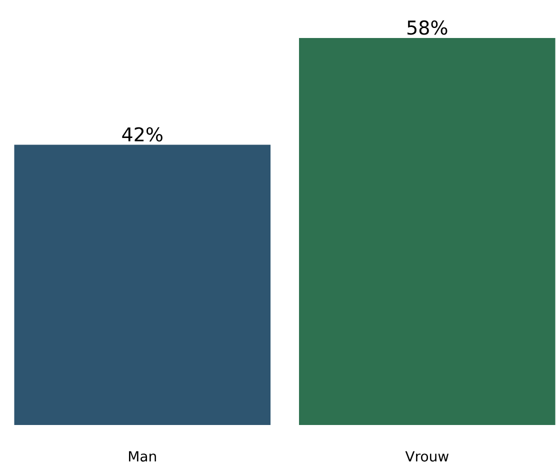 The image size is (557, 475). Describe the element at coordinates (142, 134) in the screenshot. I see `data-label: 42%` at that location.